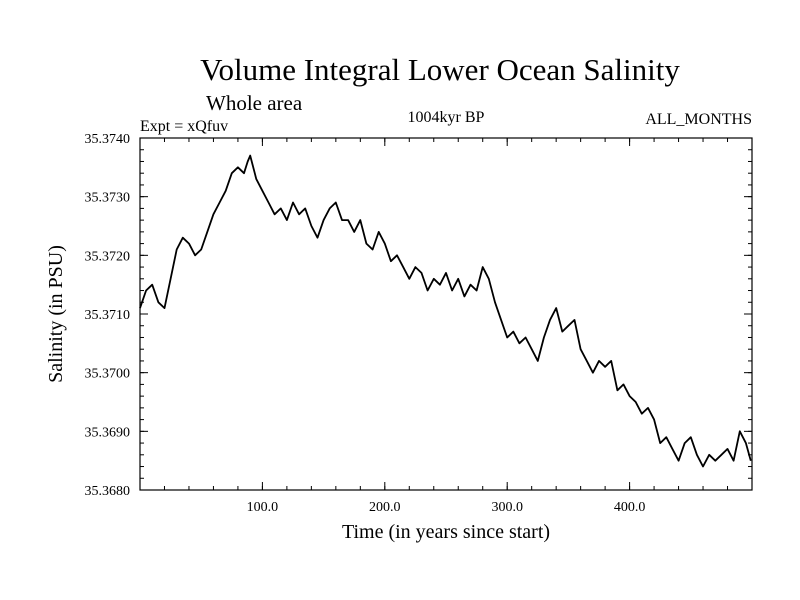 The image size is (800, 600). Describe the element at coordinates (385, 507) in the screenshot. I see `x-tick-label: 200.0` at that location.